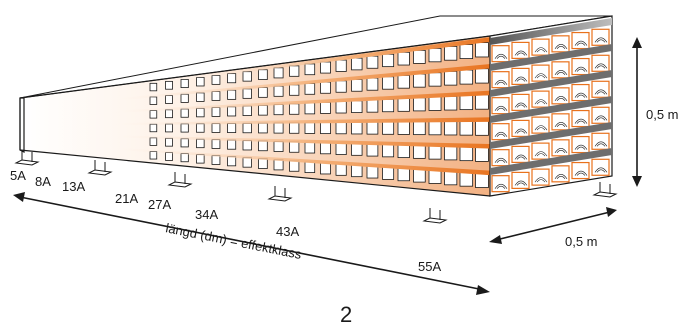 Image resolution: width=682 pixels, height=329 pixels. I want to click on class-label: 8A, so click(43, 181).